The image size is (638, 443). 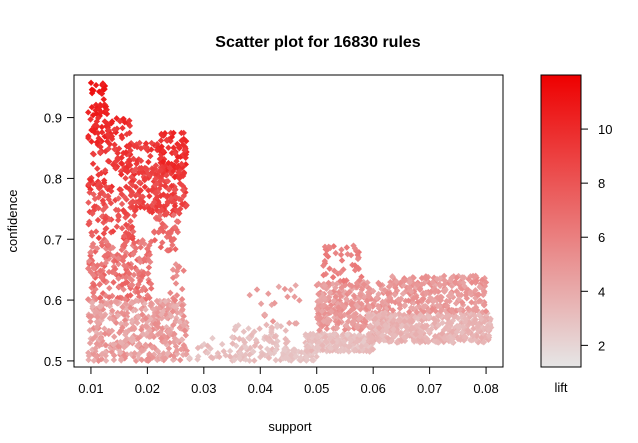 I want to click on x-axis-label: support, so click(x=290, y=426).